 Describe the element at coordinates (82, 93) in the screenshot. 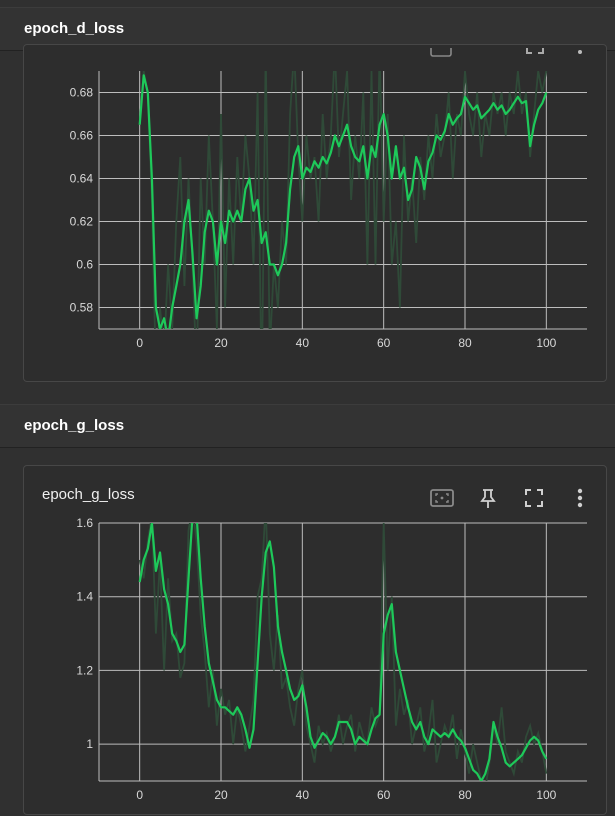

I see `y-tick-label: 0.68` at that location.